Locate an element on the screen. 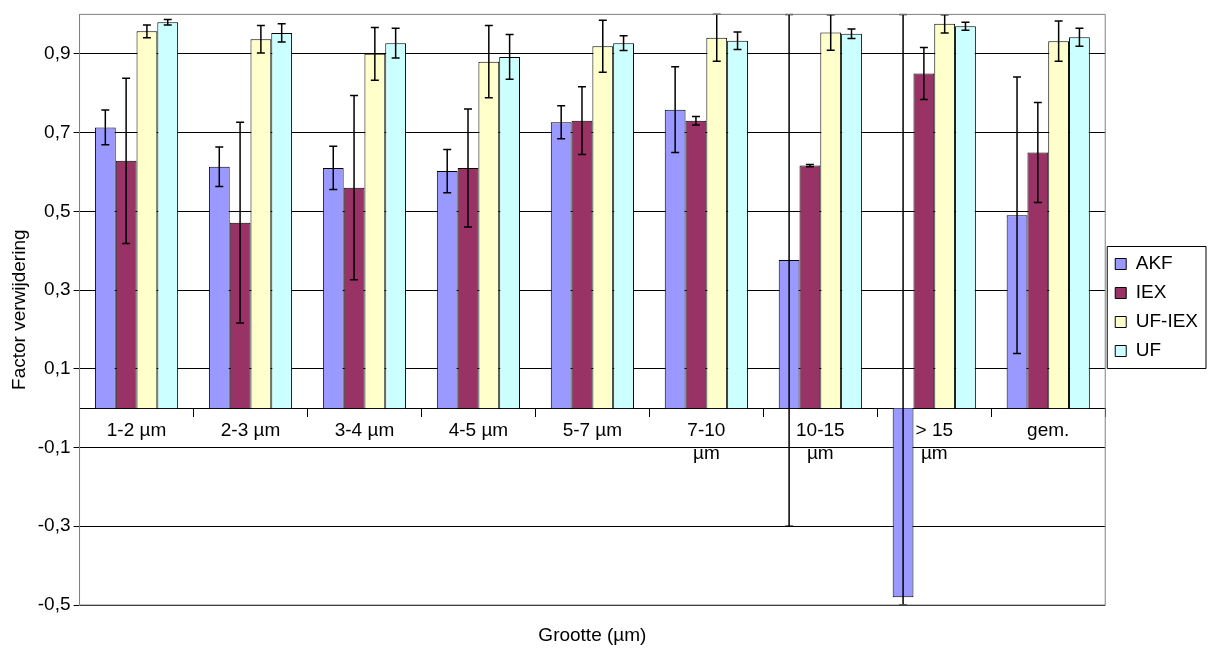 The image size is (1208, 655). x-tick-label: 4-5 µm is located at coordinates (478, 429).